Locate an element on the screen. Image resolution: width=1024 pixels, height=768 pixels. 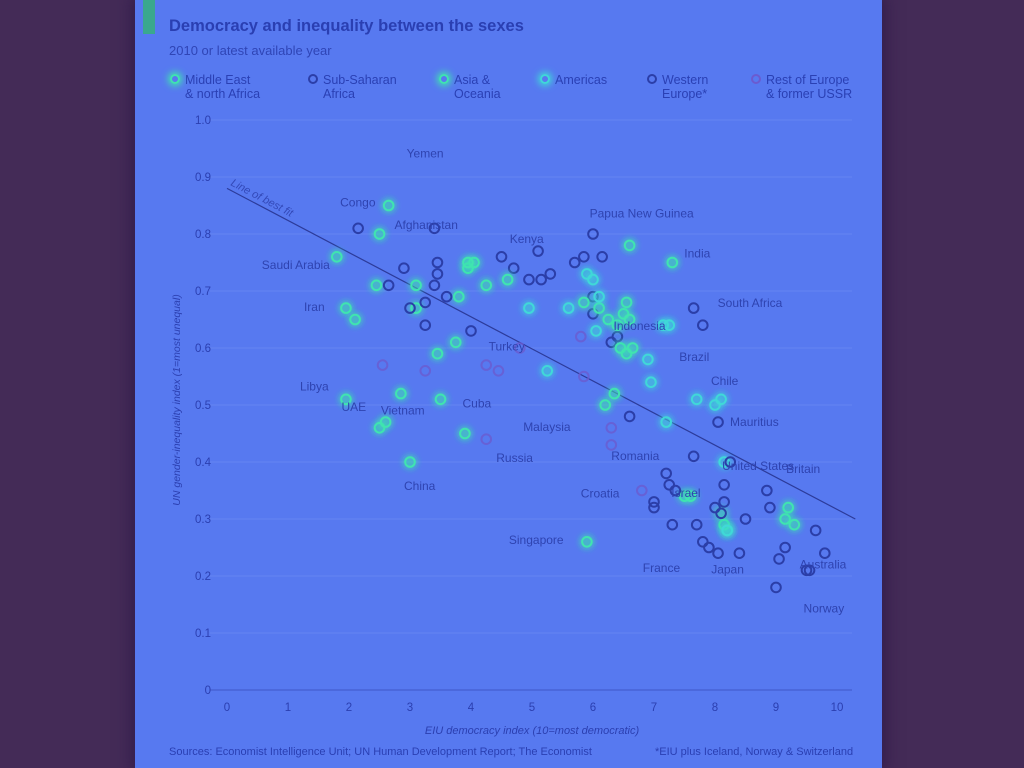
x-tick-label: 9 is located at coordinates (776, 708).